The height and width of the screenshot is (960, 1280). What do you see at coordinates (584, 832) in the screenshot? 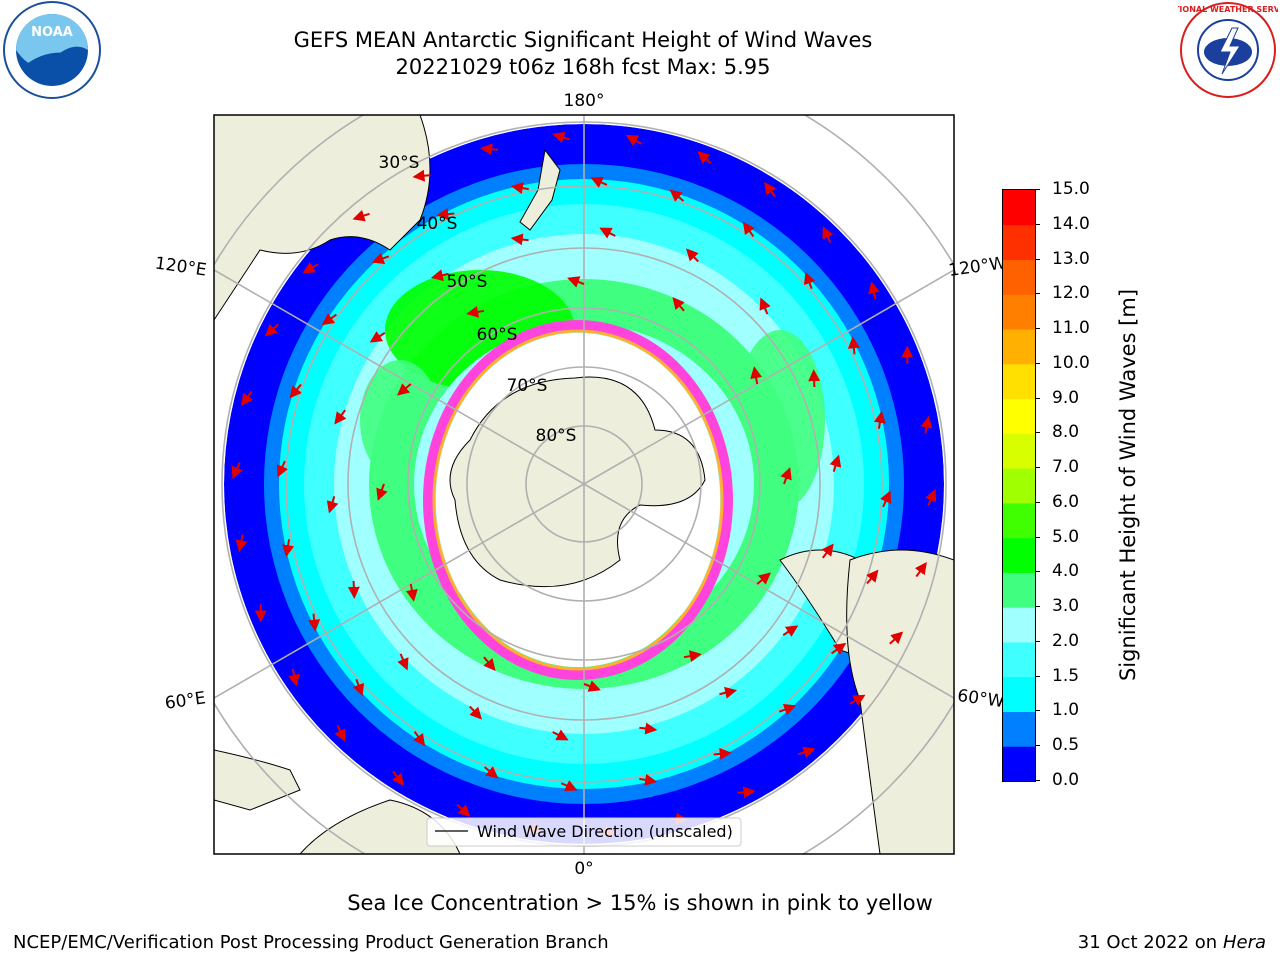
I see `map-legend: Wind Wave Direction (unscaled)` at bounding box center [584, 832].